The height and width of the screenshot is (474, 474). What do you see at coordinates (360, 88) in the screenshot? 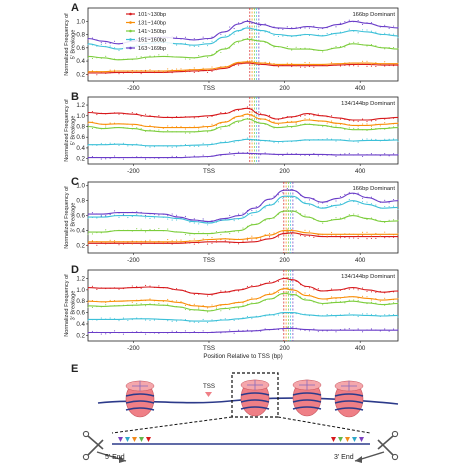
I see `x-tick-label: 400` at bounding box center [360, 88].